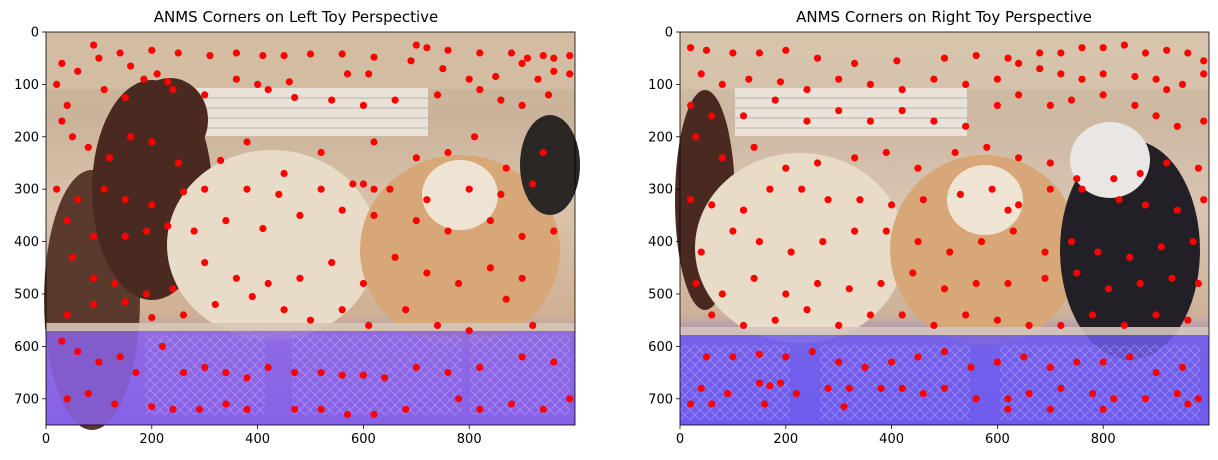 This screenshot has width=1218, height=460. What do you see at coordinates (664, 216) in the screenshot?
I see `y-axis-right: 0 100 200 300 400 500 600 700` at bounding box center [664, 216].